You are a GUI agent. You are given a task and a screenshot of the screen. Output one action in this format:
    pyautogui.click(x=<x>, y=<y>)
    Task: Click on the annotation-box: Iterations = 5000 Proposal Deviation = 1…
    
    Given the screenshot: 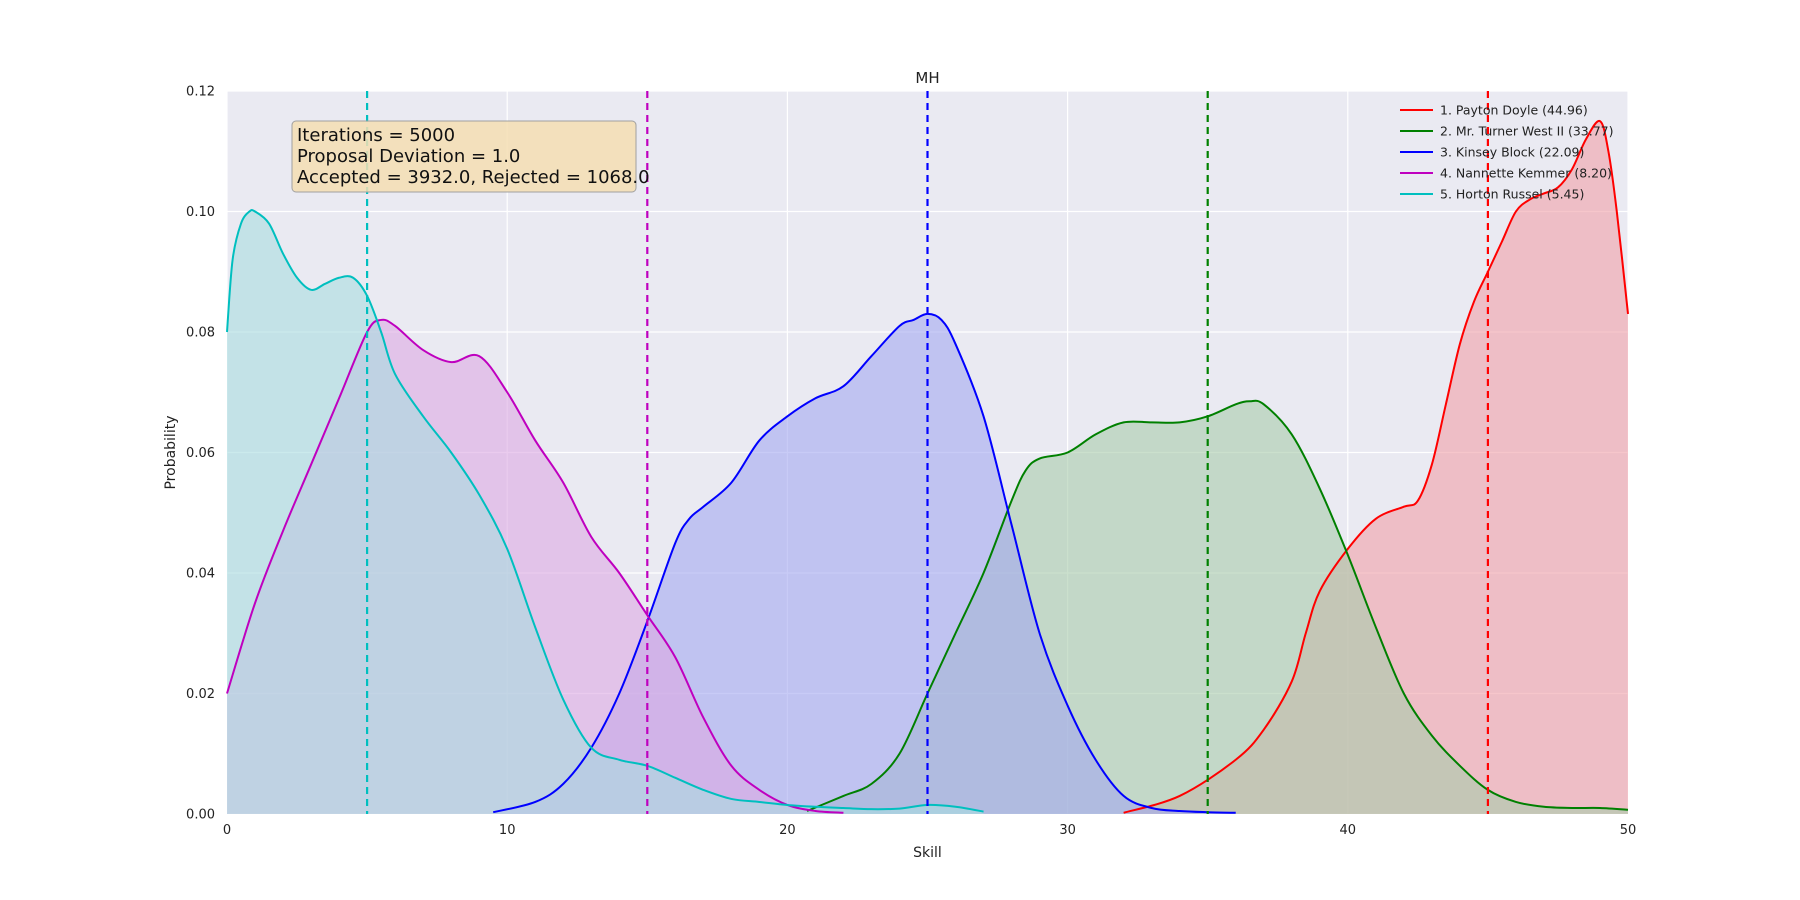 What is the action you would take?
    pyautogui.click(x=470, y=156)
    